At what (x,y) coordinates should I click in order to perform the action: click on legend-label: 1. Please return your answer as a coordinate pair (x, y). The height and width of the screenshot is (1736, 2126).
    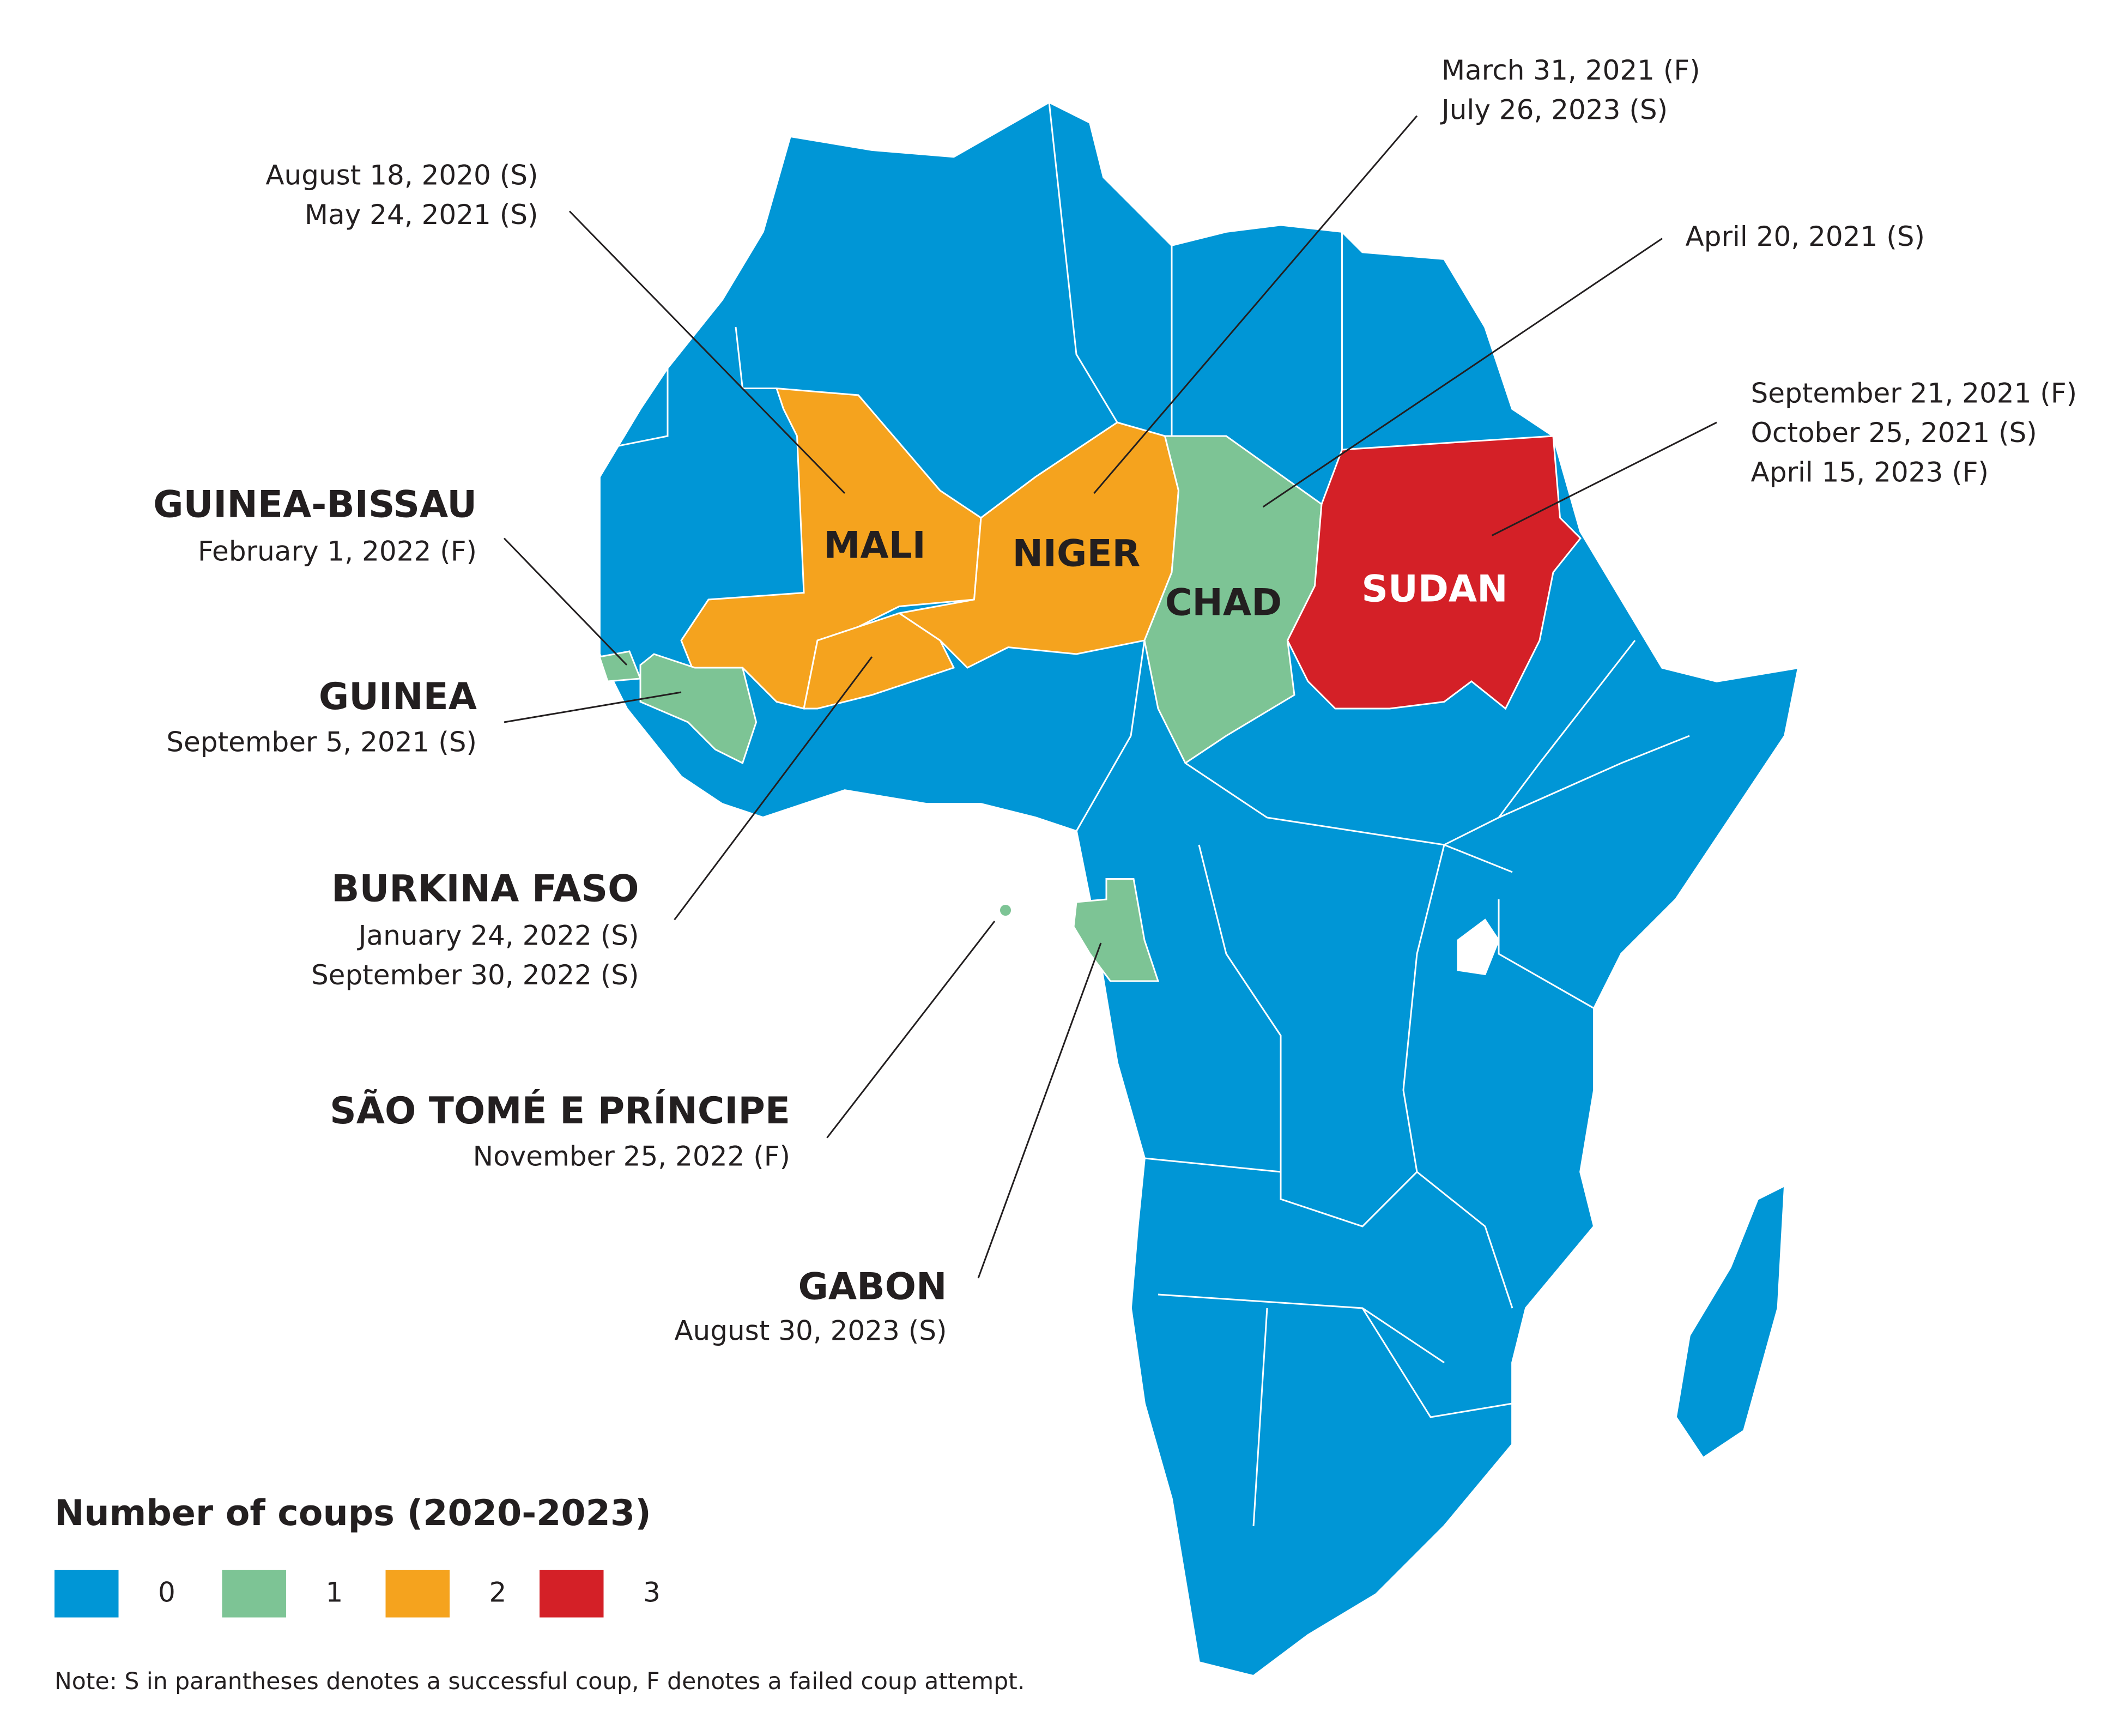
    Looking at the image, I should click on (334, 1592).